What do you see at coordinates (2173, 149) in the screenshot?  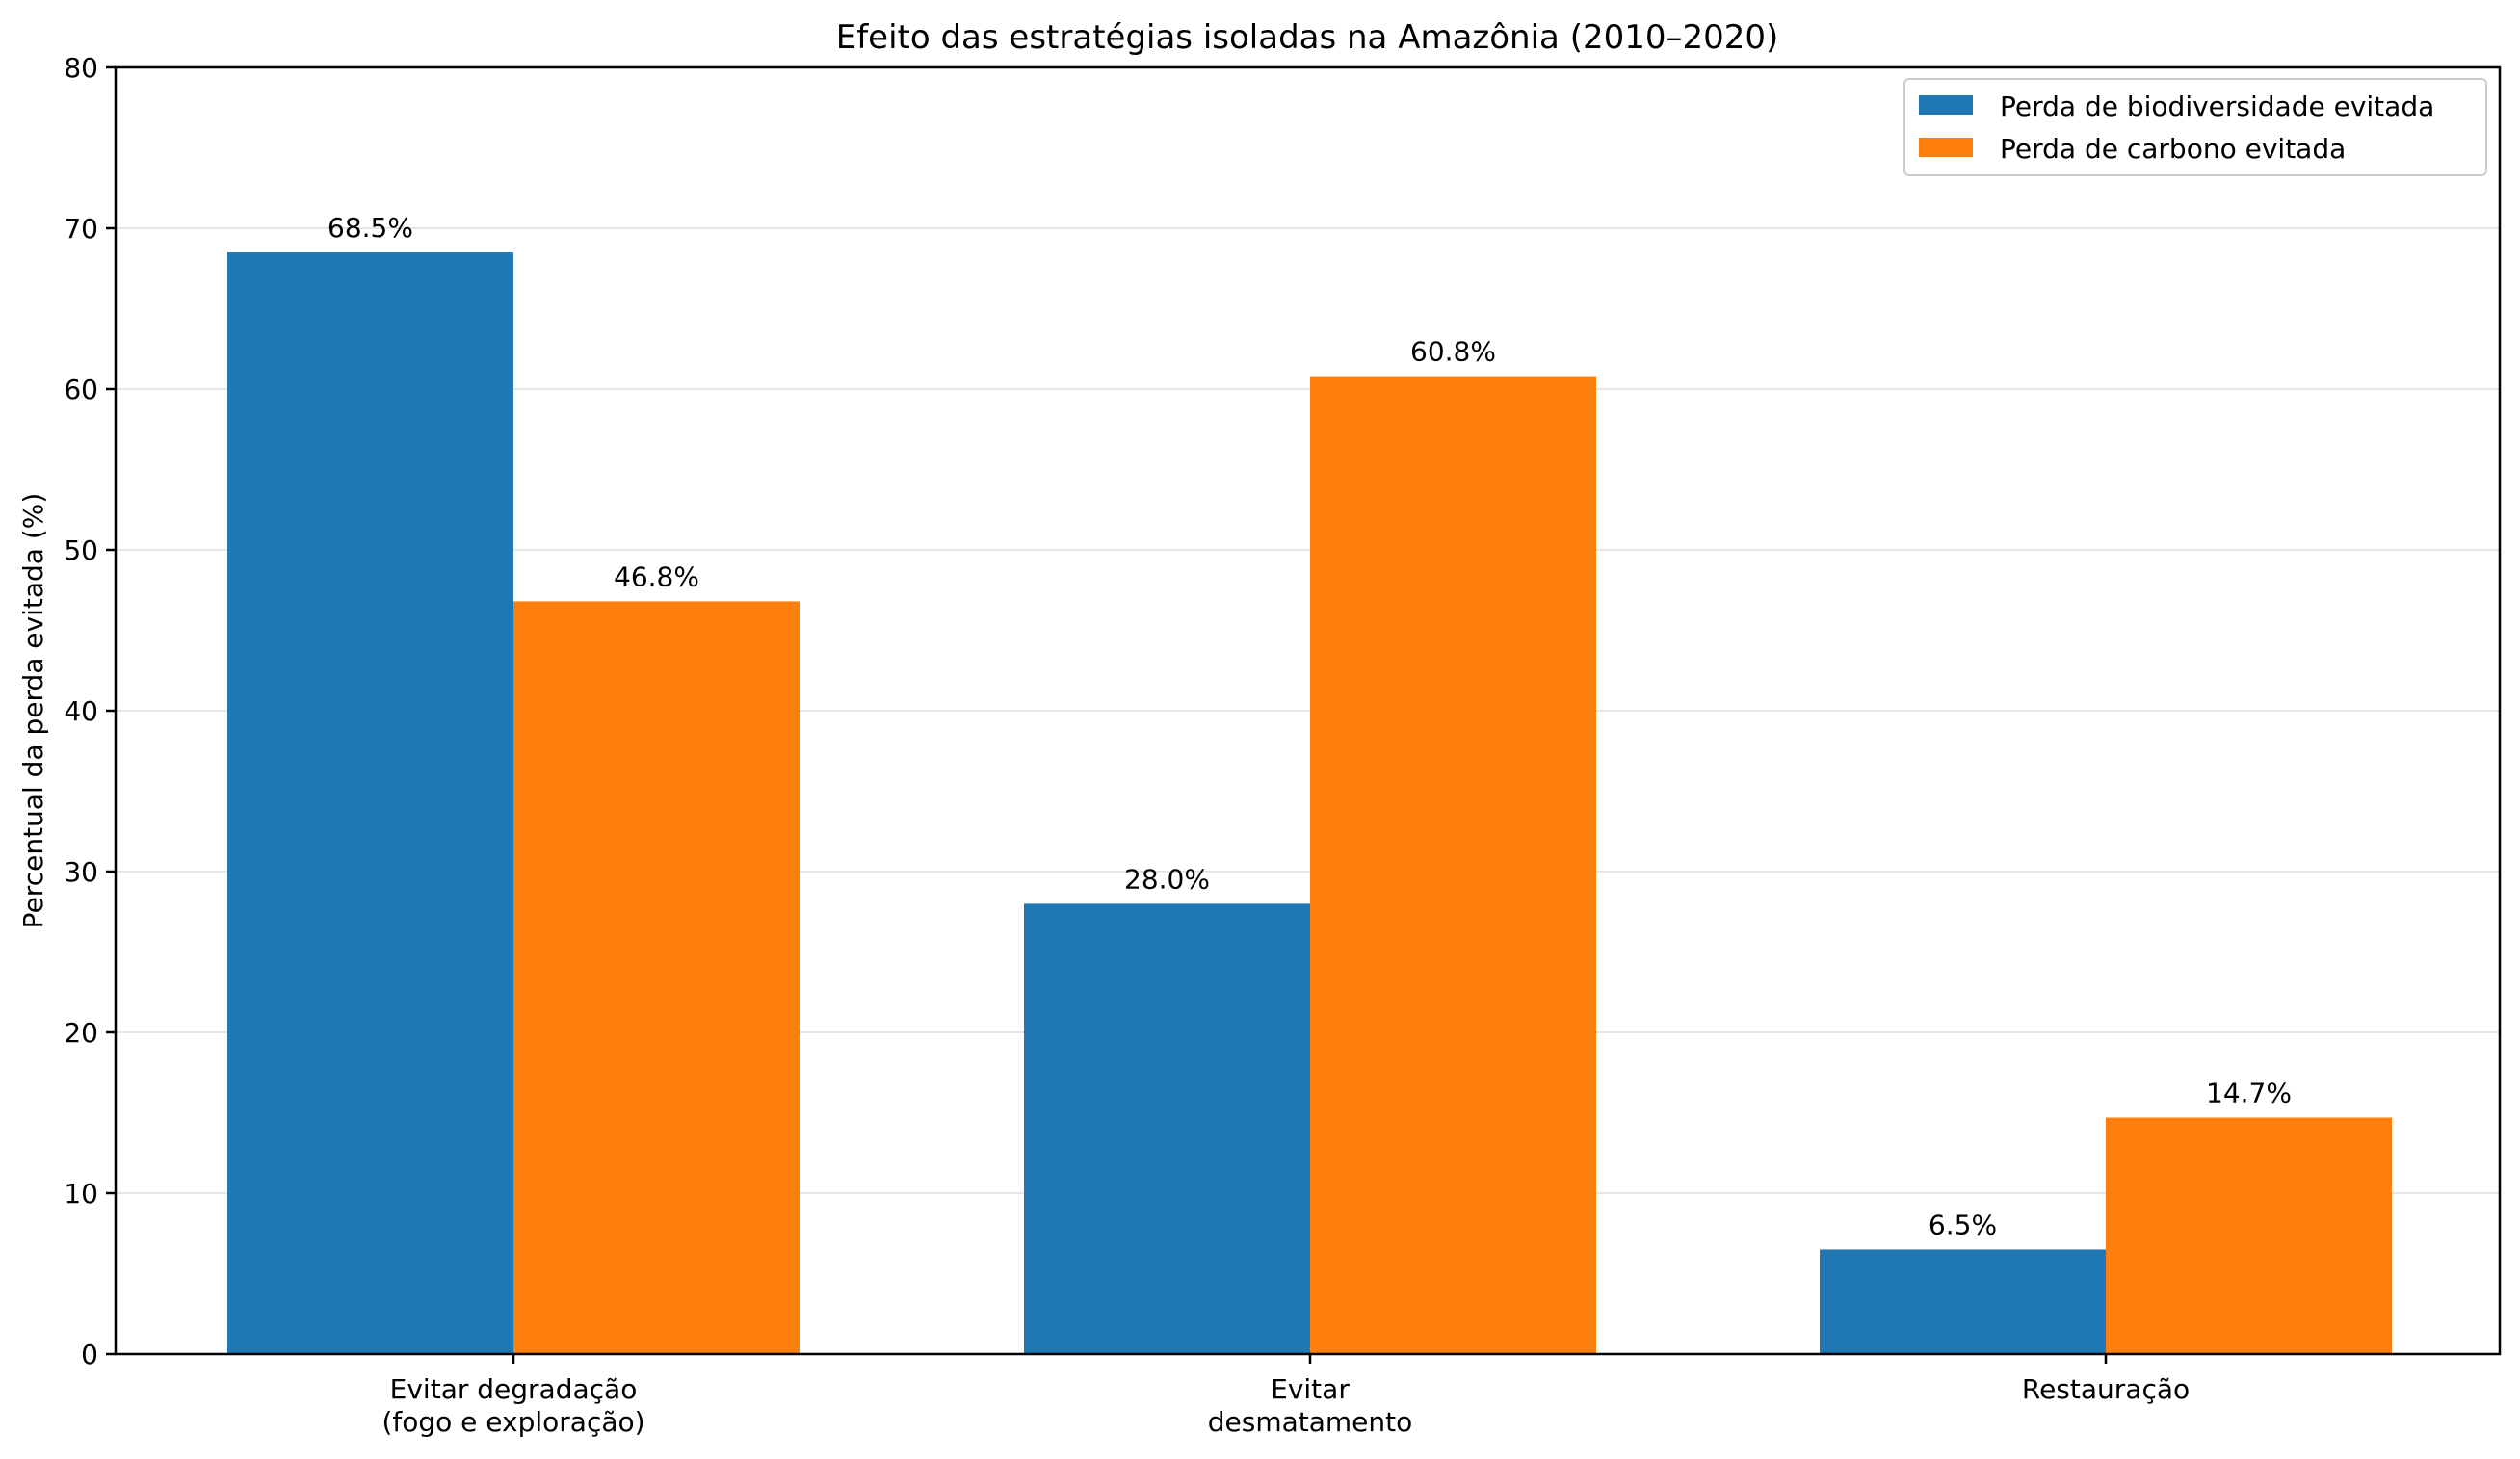 I see `legend-label-carbon: Perda de carbono evitada` at bounding box center [2173, 149].